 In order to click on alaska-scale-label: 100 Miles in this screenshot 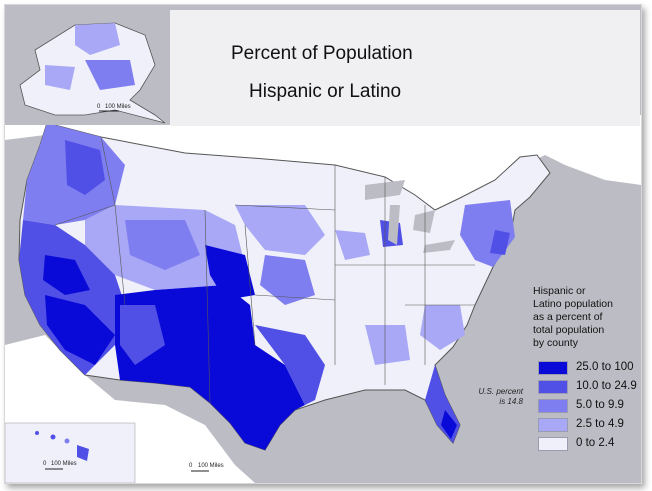, I will do `click(118, 107)`.